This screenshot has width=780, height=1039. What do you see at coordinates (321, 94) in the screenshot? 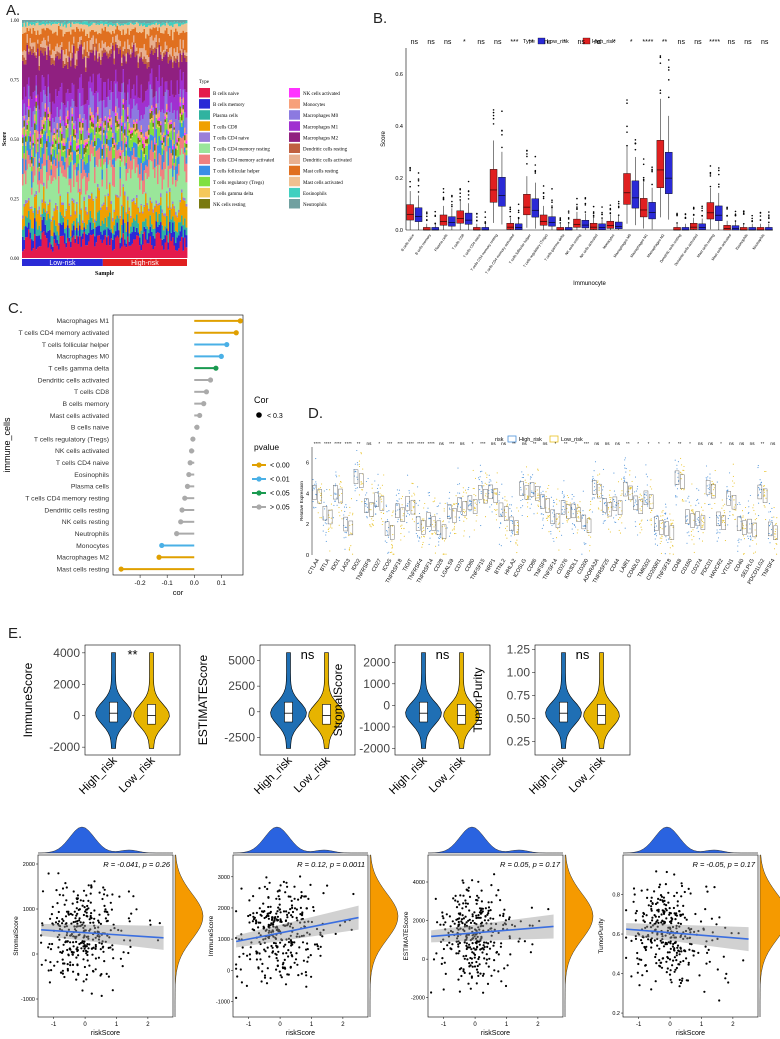
I see `legend-label: NK cells activated` at bounding box center [321, 94].